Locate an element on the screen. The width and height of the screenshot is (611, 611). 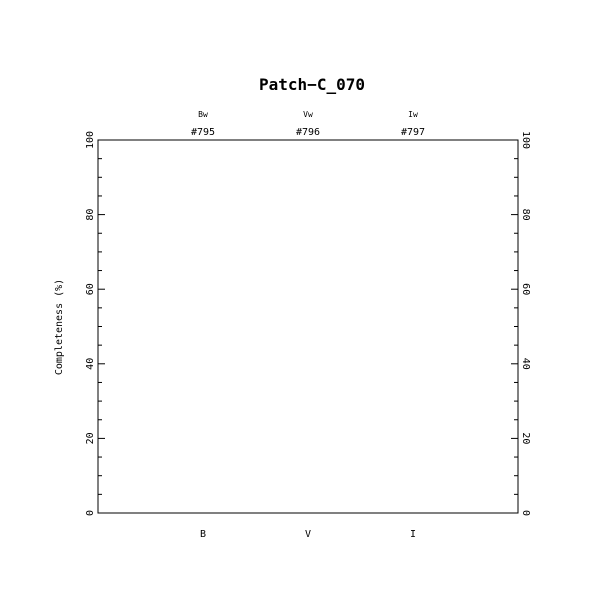
y-tick-label-right: 20 is located at coordinates (525, 438).